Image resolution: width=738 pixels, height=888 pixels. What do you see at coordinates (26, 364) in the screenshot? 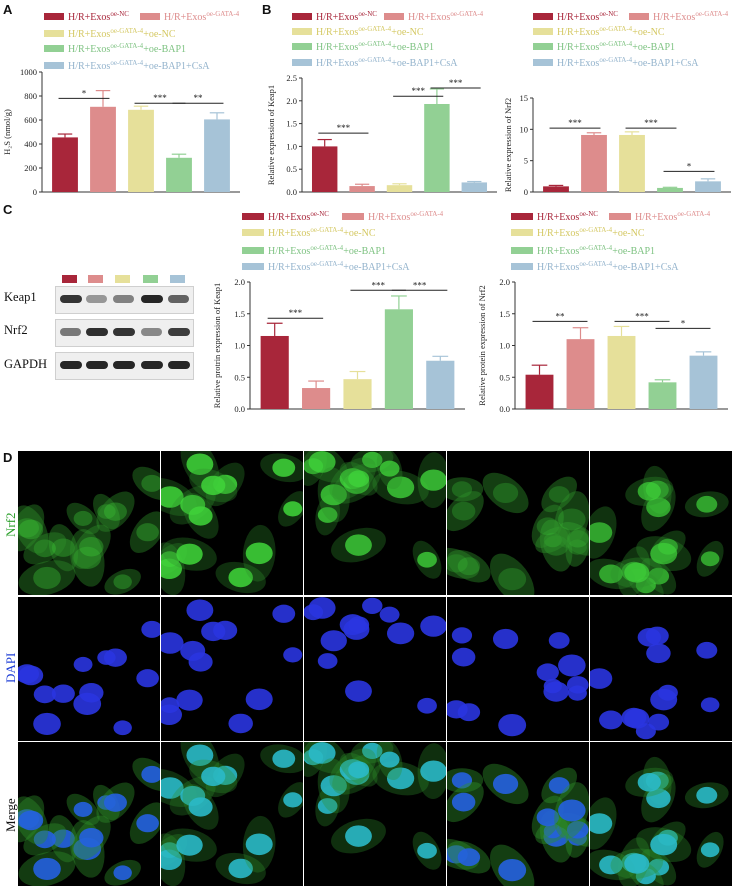
I see `blot-label-gapdh: GAPDH` at bounding box center [26, 364].